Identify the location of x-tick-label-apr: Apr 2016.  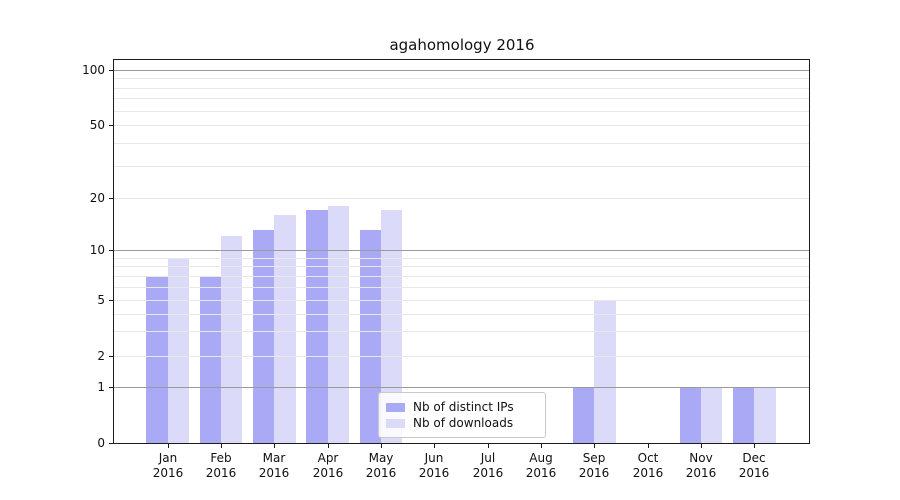
(328, 465).